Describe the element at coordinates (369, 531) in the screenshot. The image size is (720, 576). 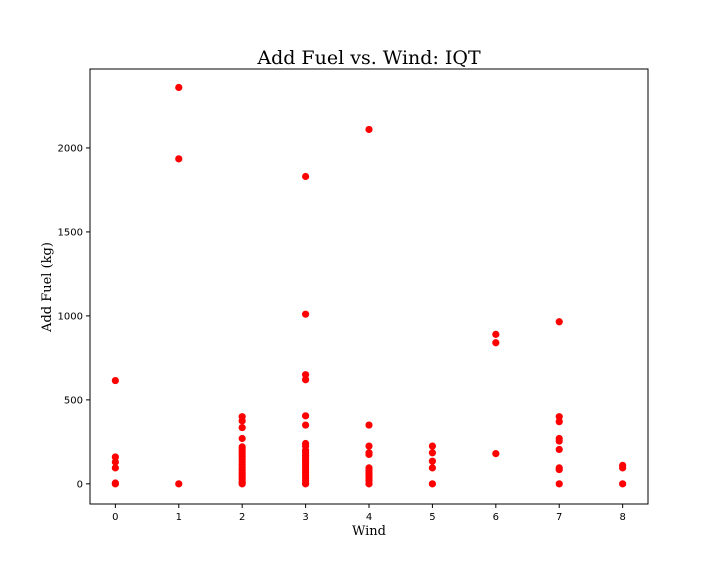
I see `x-axis-label: Wind` at that location.